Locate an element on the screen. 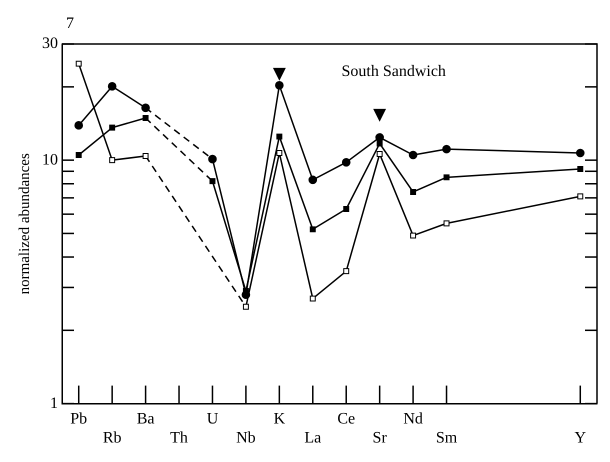  x-tick-label: La is located at coordinates (313, 438).